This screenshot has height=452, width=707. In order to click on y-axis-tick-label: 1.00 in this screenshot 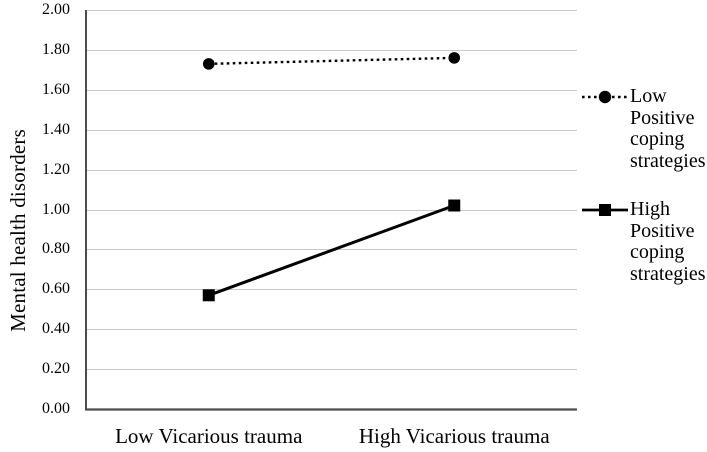, I will do `click(56, 209)`.